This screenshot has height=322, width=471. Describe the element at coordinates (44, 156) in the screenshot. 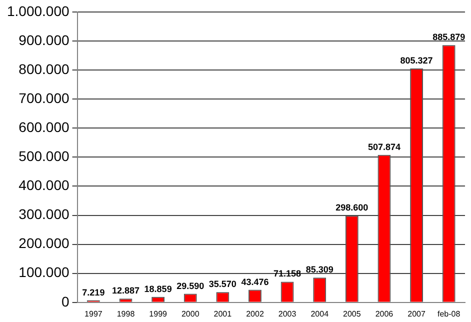

I see `y-tick-label: 500.000` at that location.